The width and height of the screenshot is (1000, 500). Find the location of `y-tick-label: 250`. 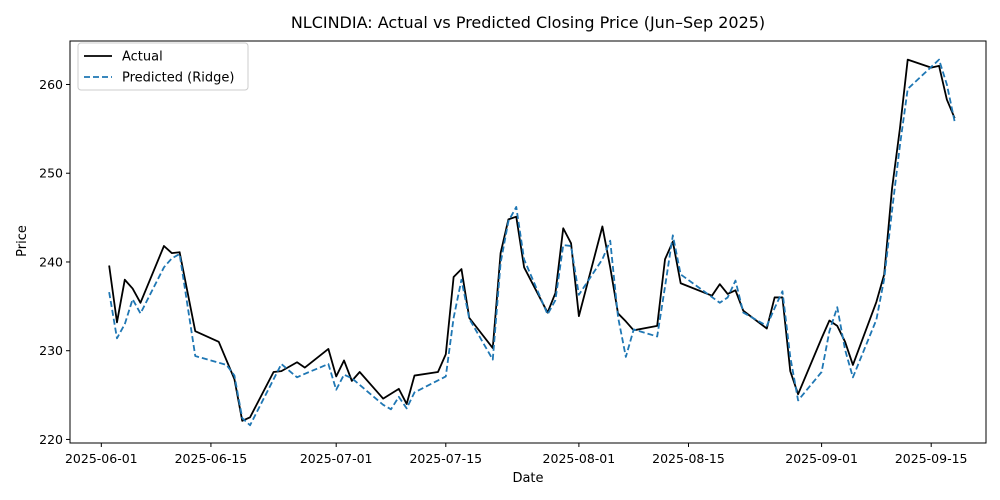

y-tick-label: 250 is located at coordinates (51, 173).